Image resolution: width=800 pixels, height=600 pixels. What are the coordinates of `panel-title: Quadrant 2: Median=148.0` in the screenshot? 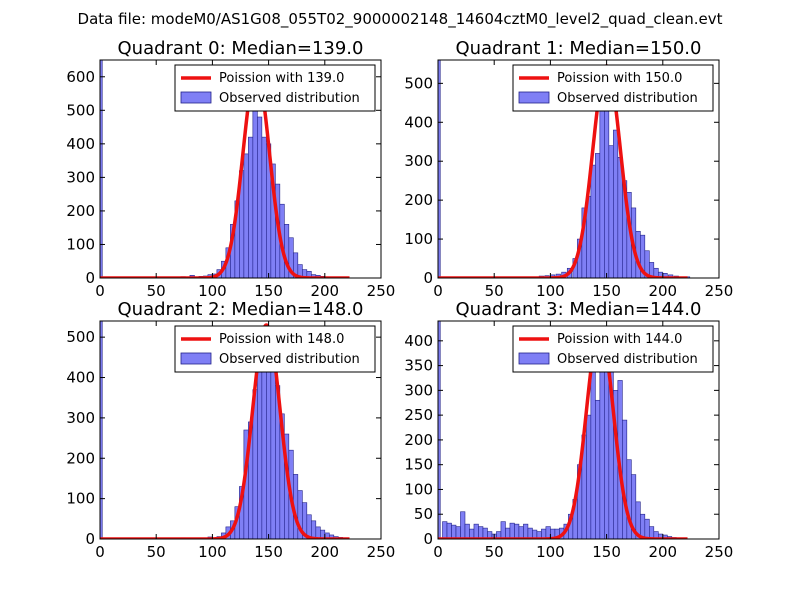 It's located at (241, 309).